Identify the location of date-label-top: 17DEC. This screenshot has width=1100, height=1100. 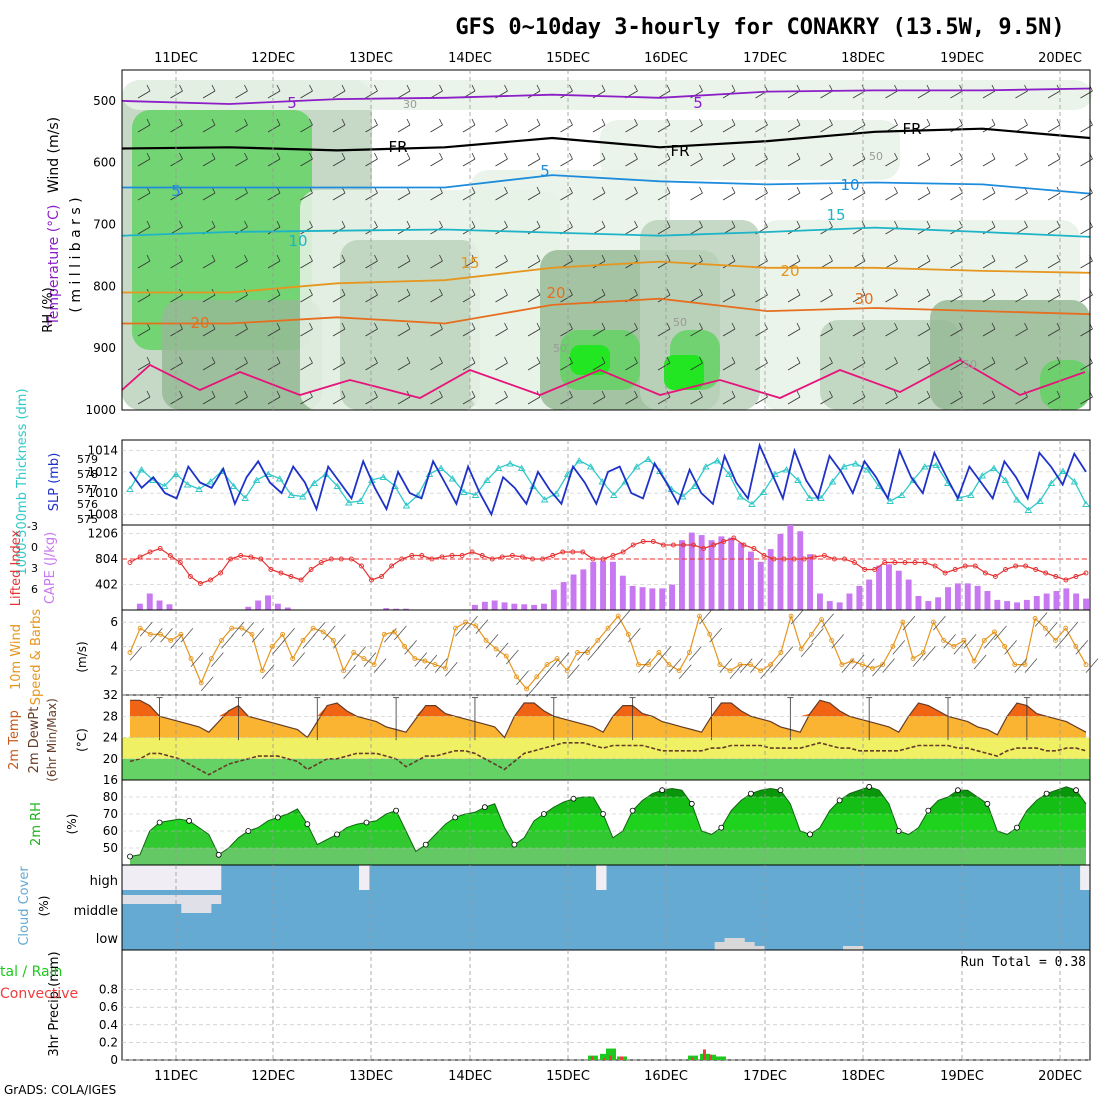
(765, 58).